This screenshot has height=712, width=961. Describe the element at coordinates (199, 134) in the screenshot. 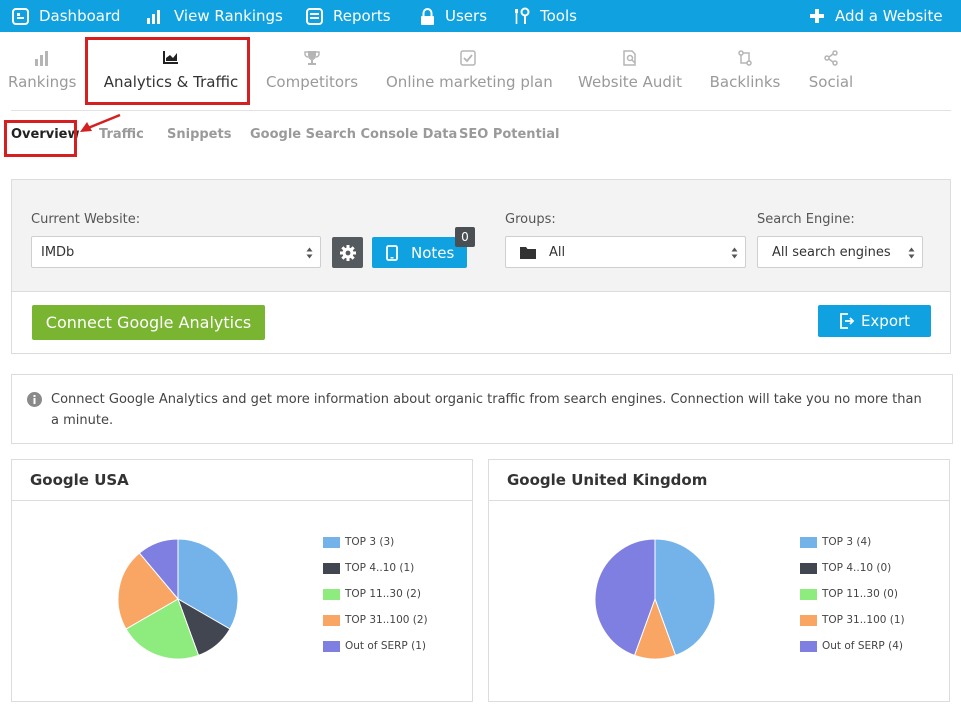

I see `subtab-snippets: Snippets` at that location.